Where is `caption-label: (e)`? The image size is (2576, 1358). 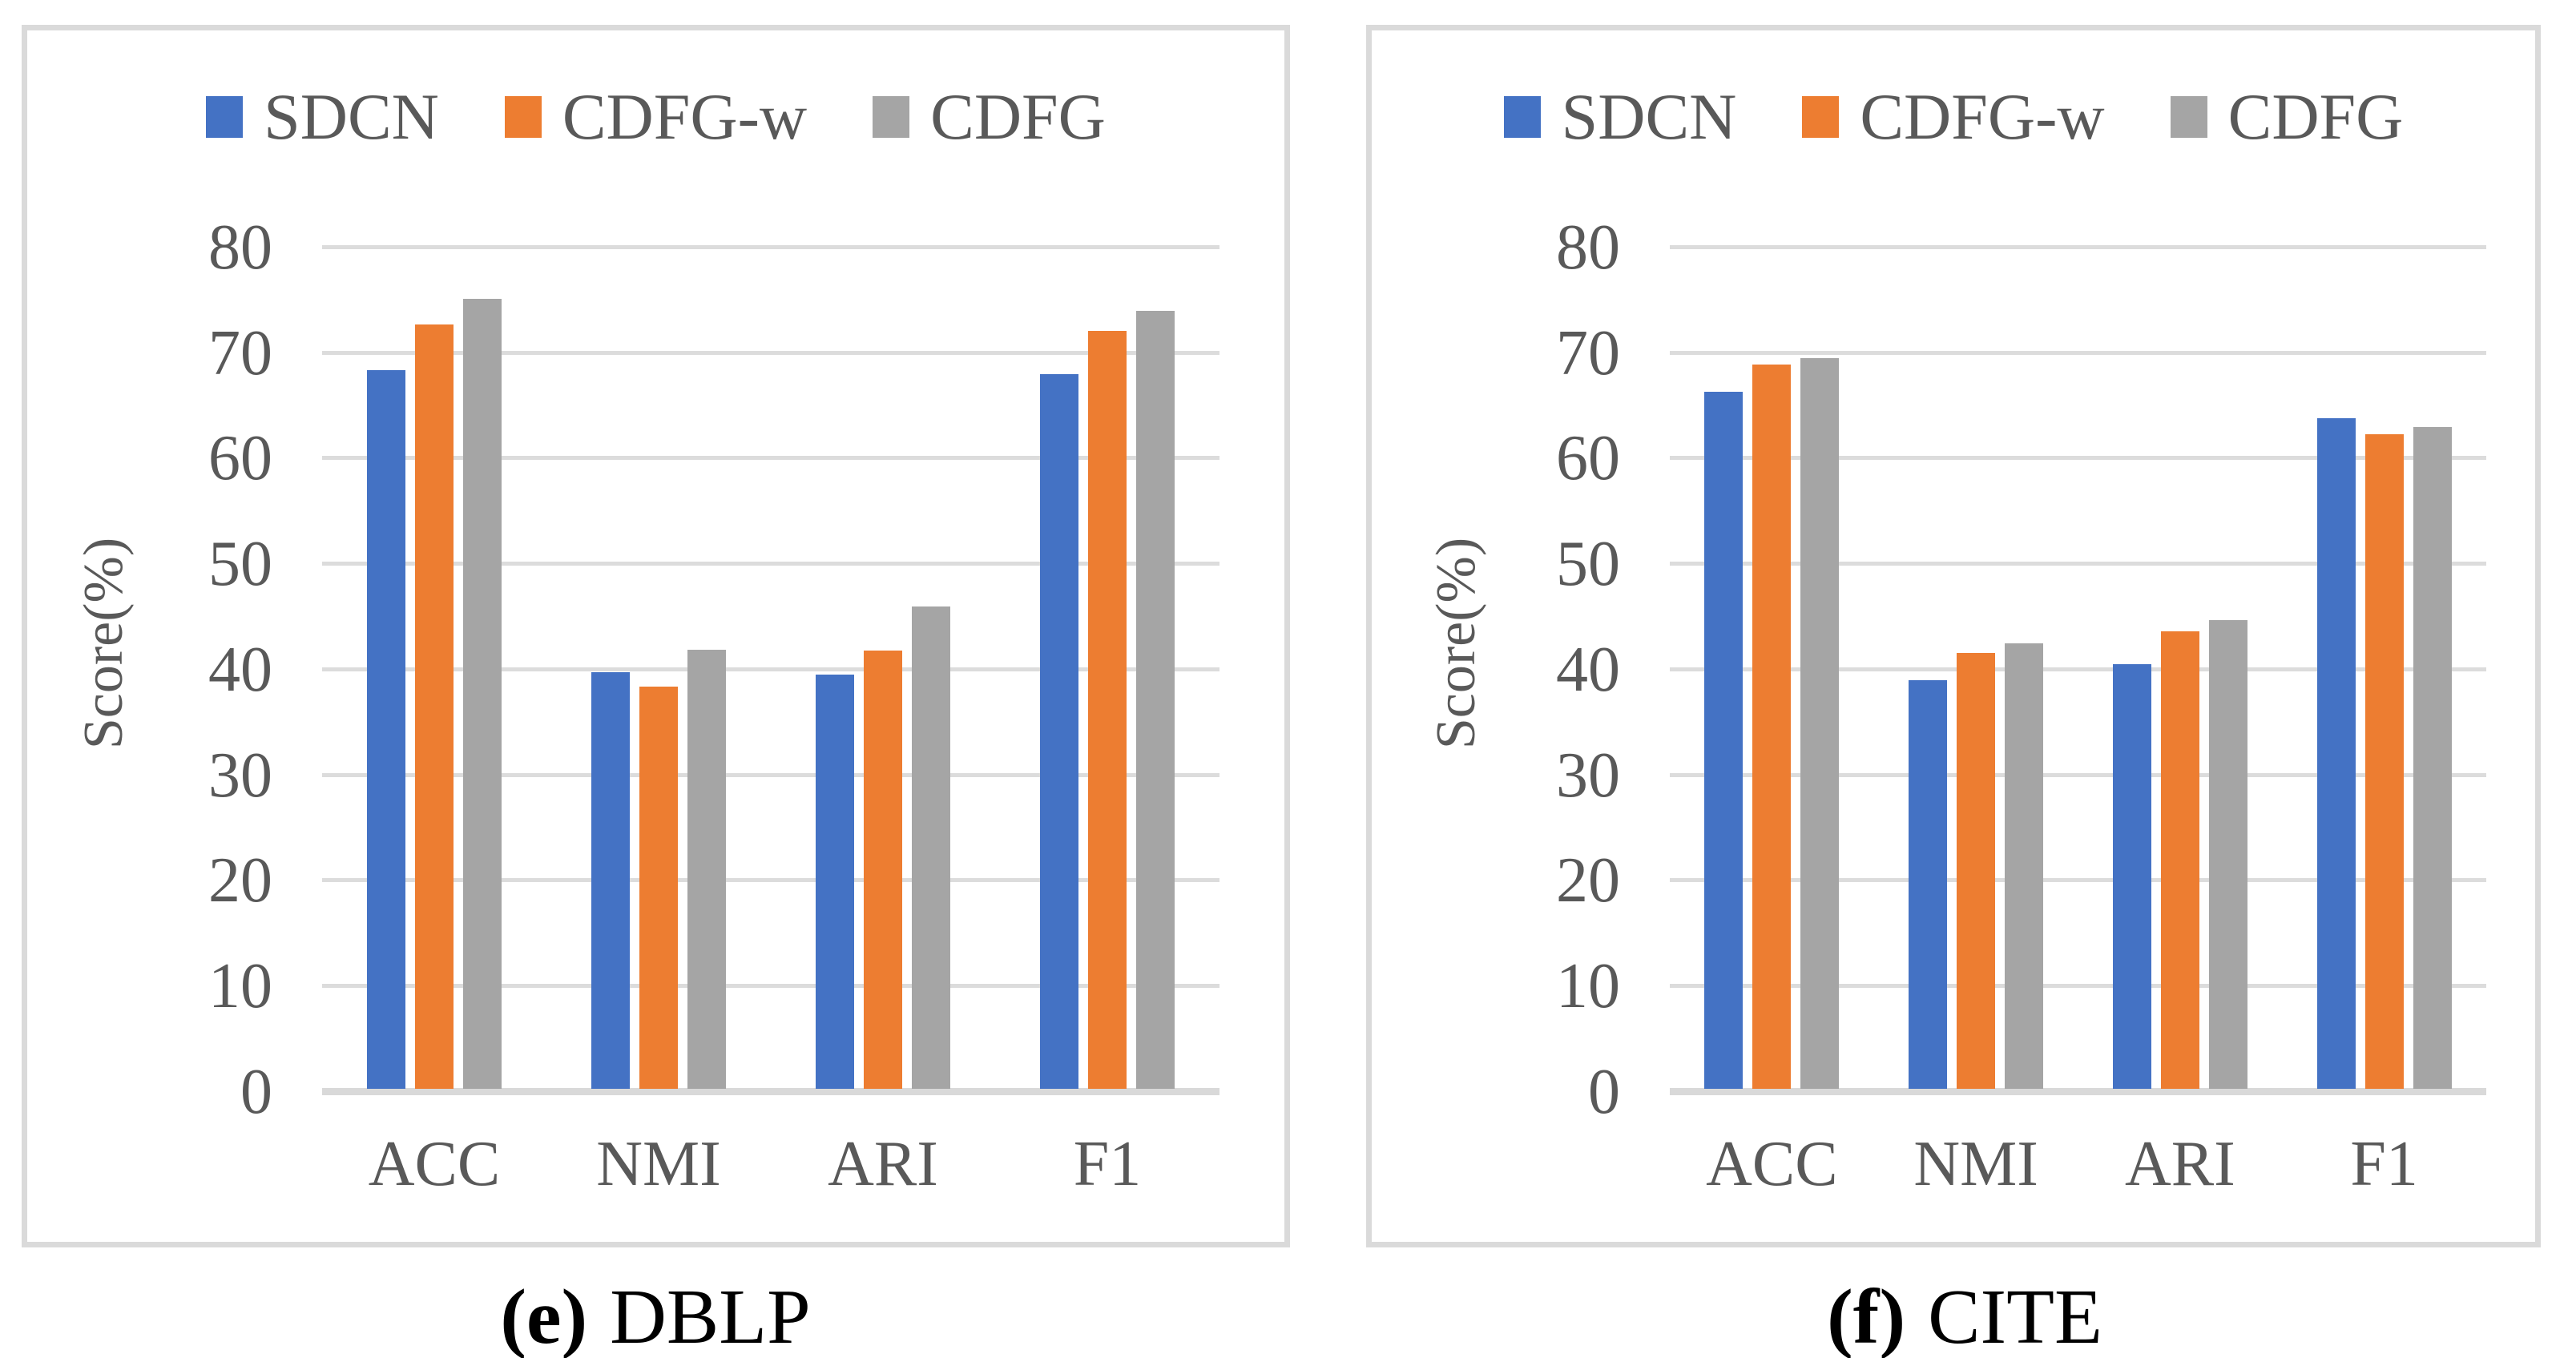
caption-label: (e) is located at coordinates (544, 1316).